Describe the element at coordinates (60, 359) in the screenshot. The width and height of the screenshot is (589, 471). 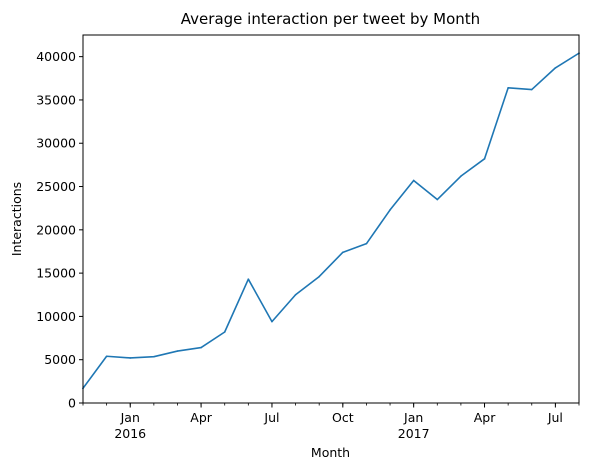
I see `y-tick-label: 5000` at that location.